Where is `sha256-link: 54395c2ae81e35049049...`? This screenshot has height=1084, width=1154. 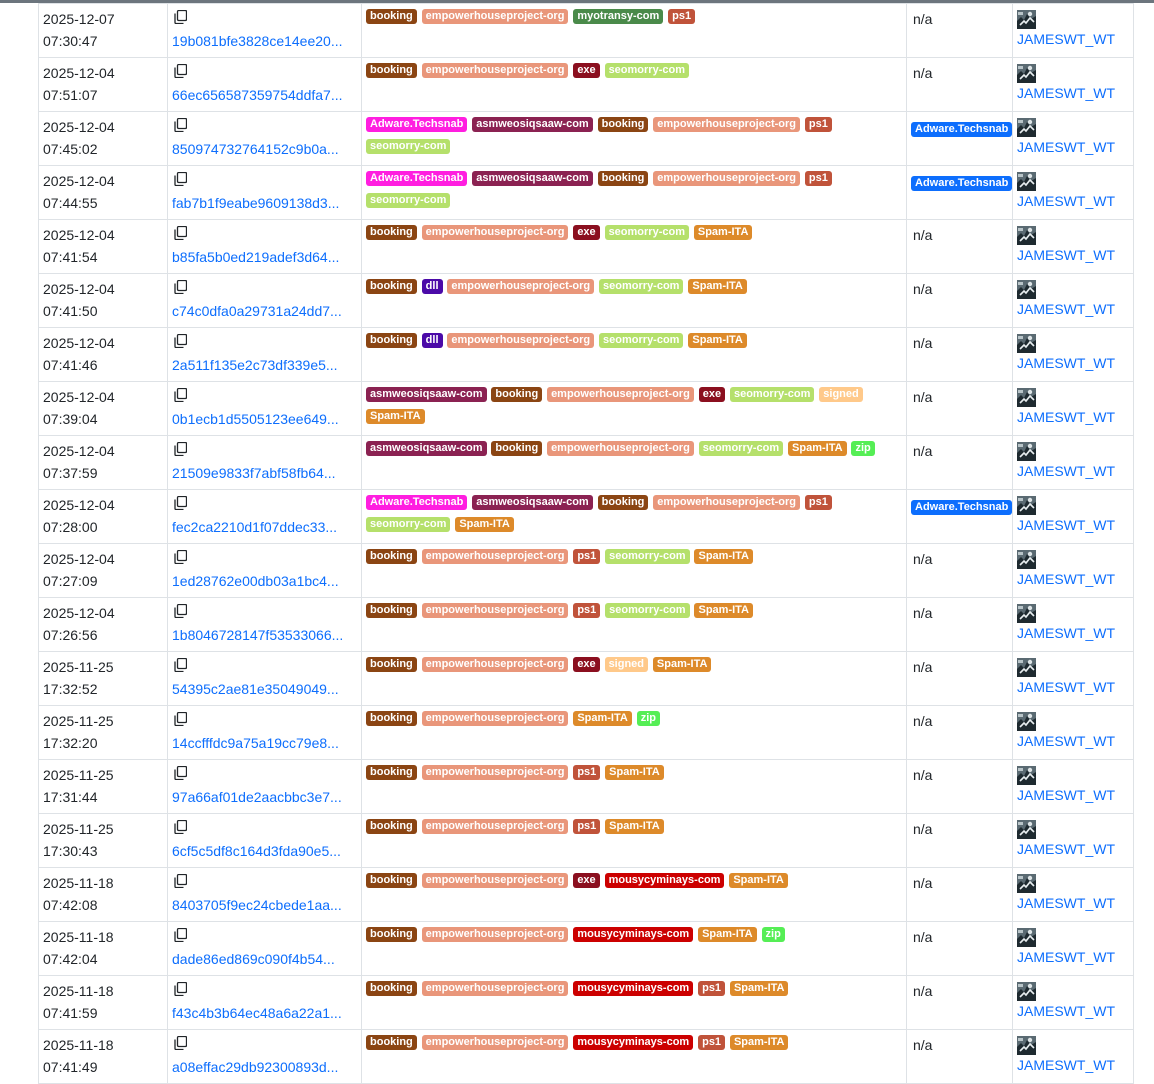 sha256-link: 54395c2ae81e35049049... is located at coordinates (255, 689).